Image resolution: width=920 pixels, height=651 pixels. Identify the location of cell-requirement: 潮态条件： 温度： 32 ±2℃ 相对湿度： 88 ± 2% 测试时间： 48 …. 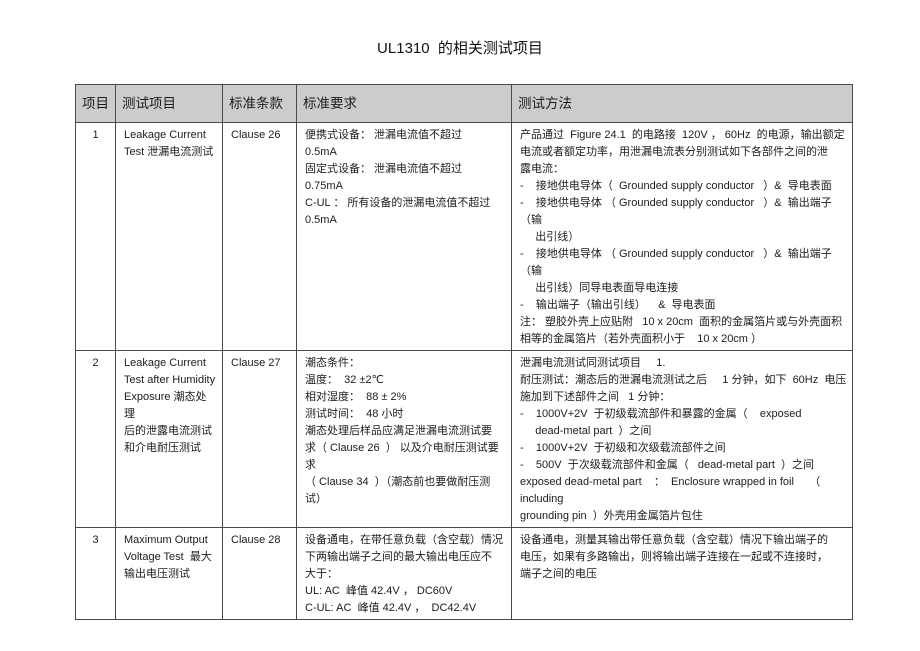
(404, 439).